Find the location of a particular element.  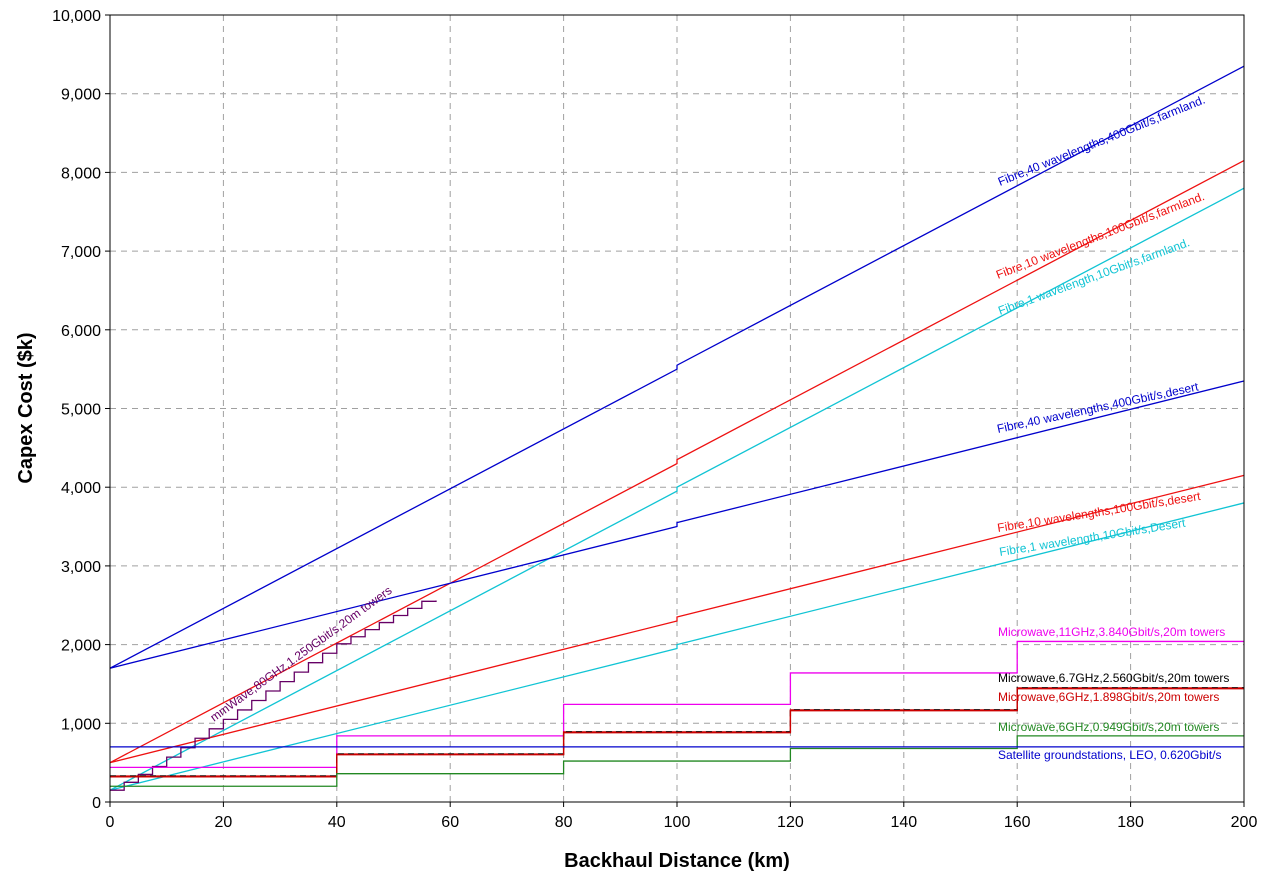

x-tick-label: 160 is located at coordinates (1017, 822).